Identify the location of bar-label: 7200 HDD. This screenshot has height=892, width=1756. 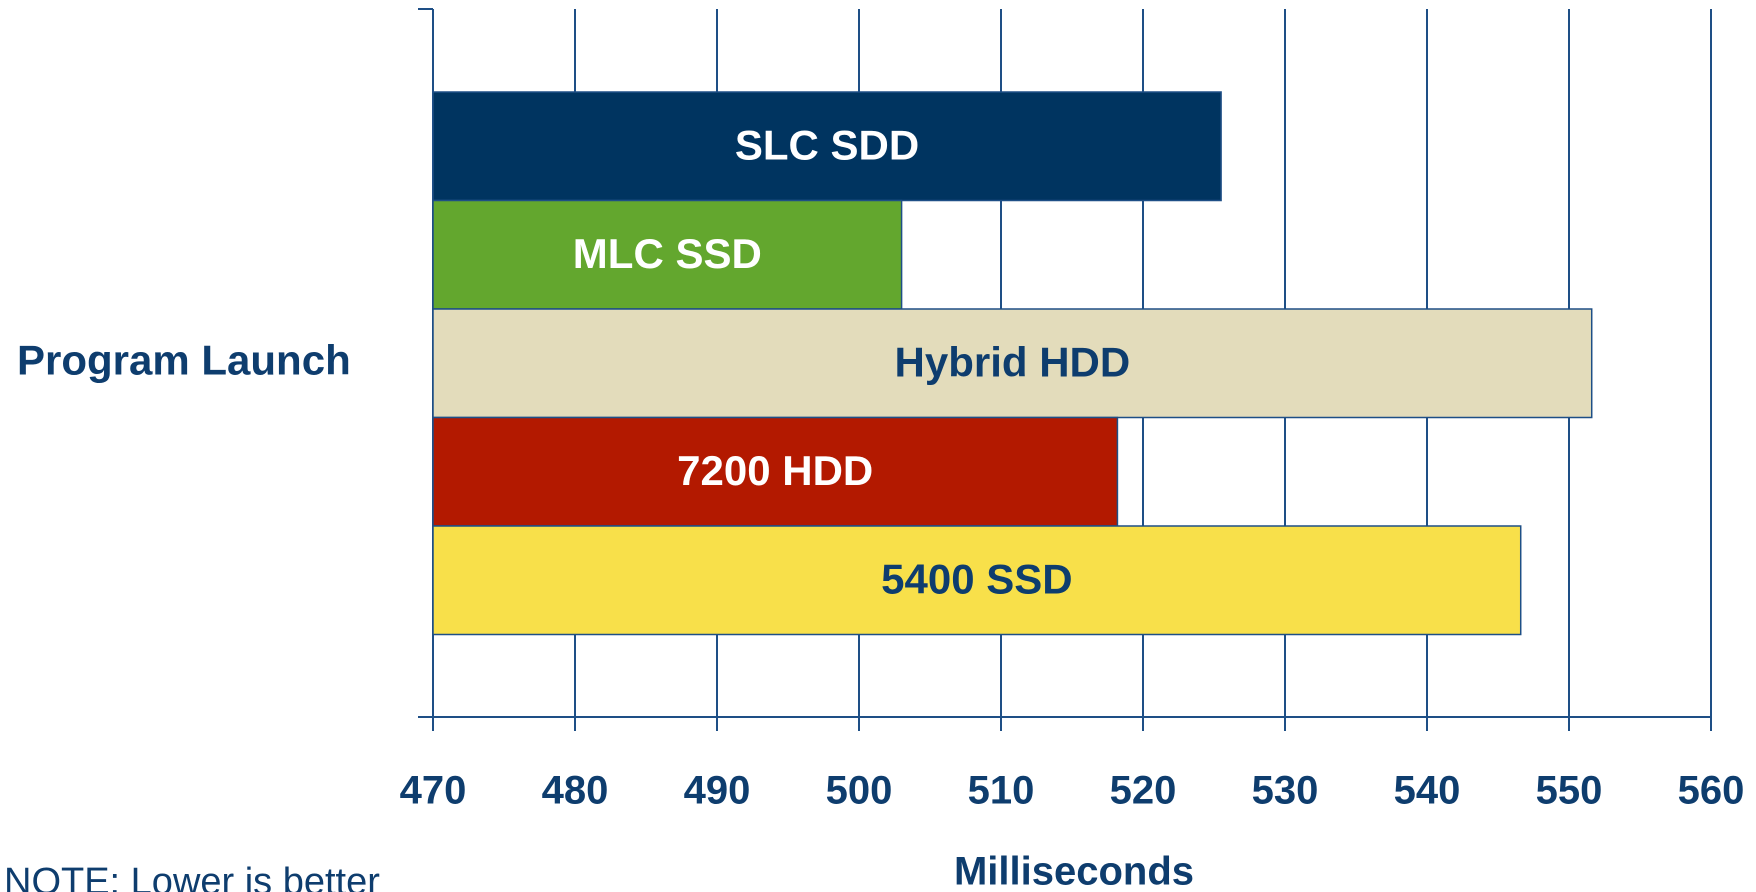
(775, 470).